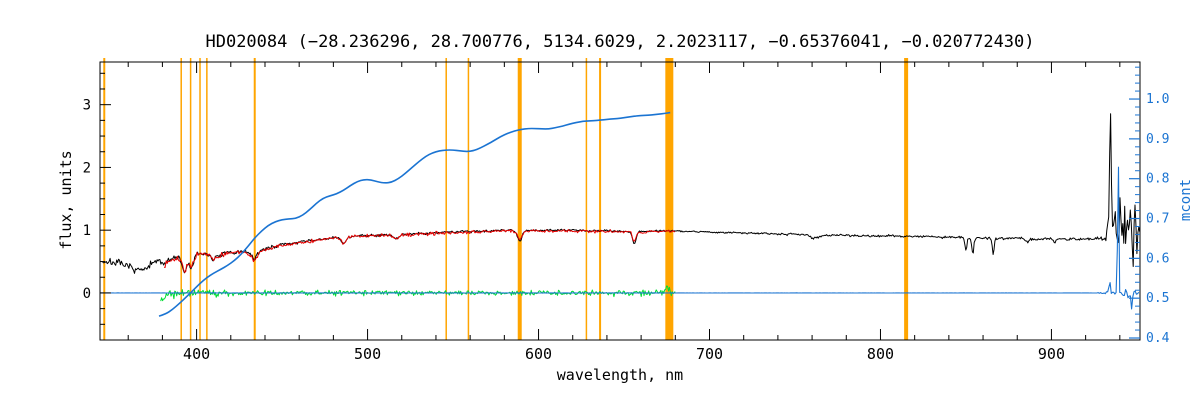 This screenshot has width=1200, height=400. What do you see at coordinates (87, 294) in the screenshot?
I see `y-left-tick-label: 0` at bounding box center [87, 294].